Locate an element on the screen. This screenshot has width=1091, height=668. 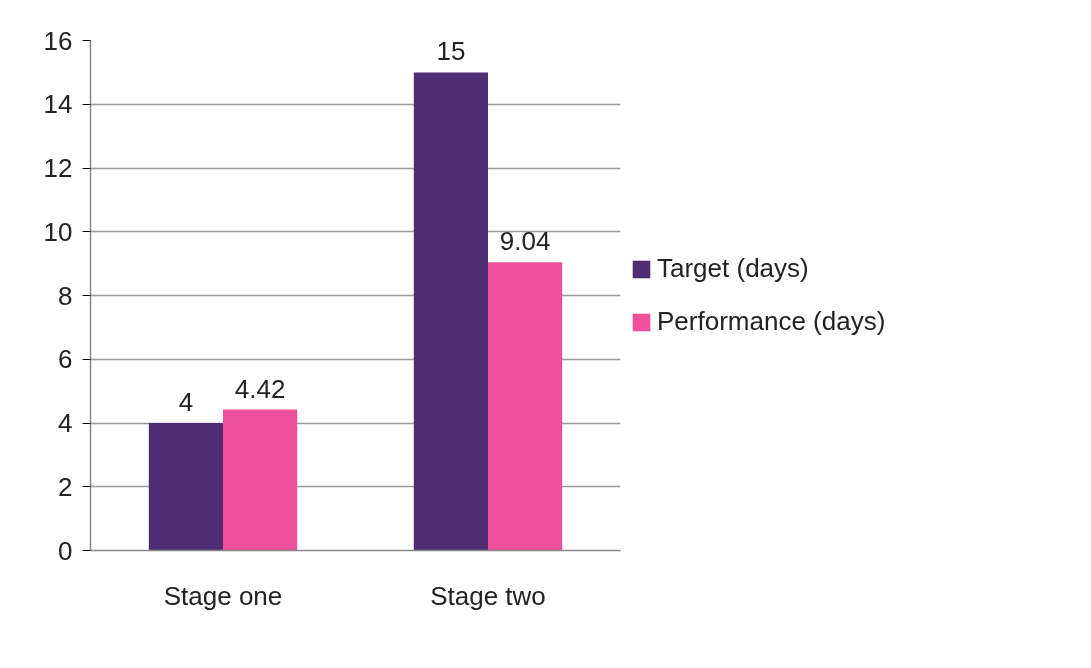
y-tick-label: 0 is located at coordinates (65, 550).